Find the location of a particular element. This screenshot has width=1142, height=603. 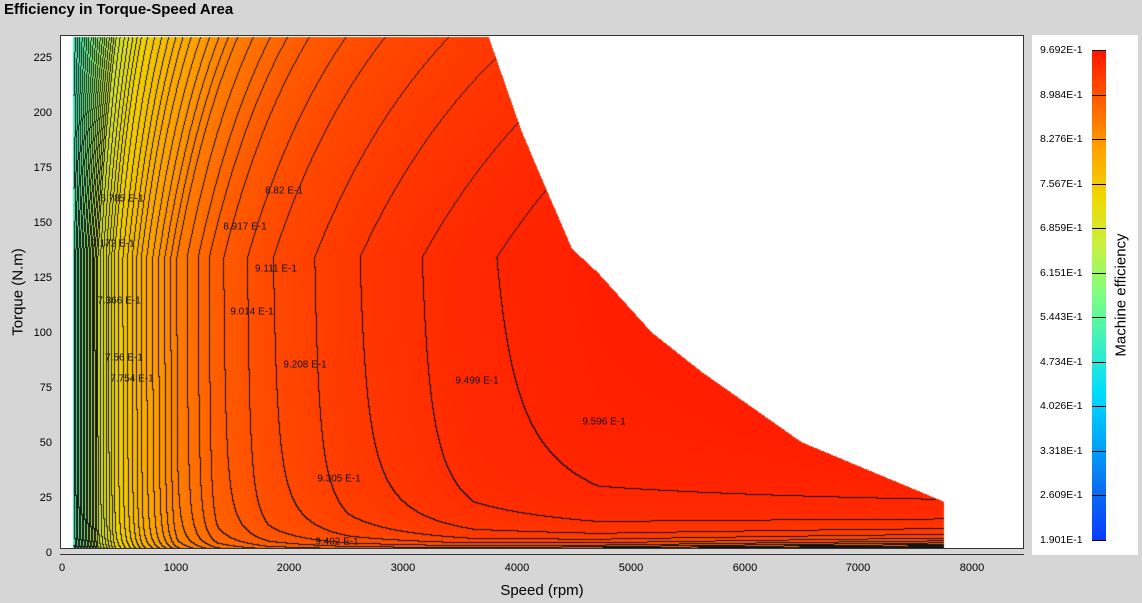

y-tick-label: 200 is located at coordinates (42, 113).